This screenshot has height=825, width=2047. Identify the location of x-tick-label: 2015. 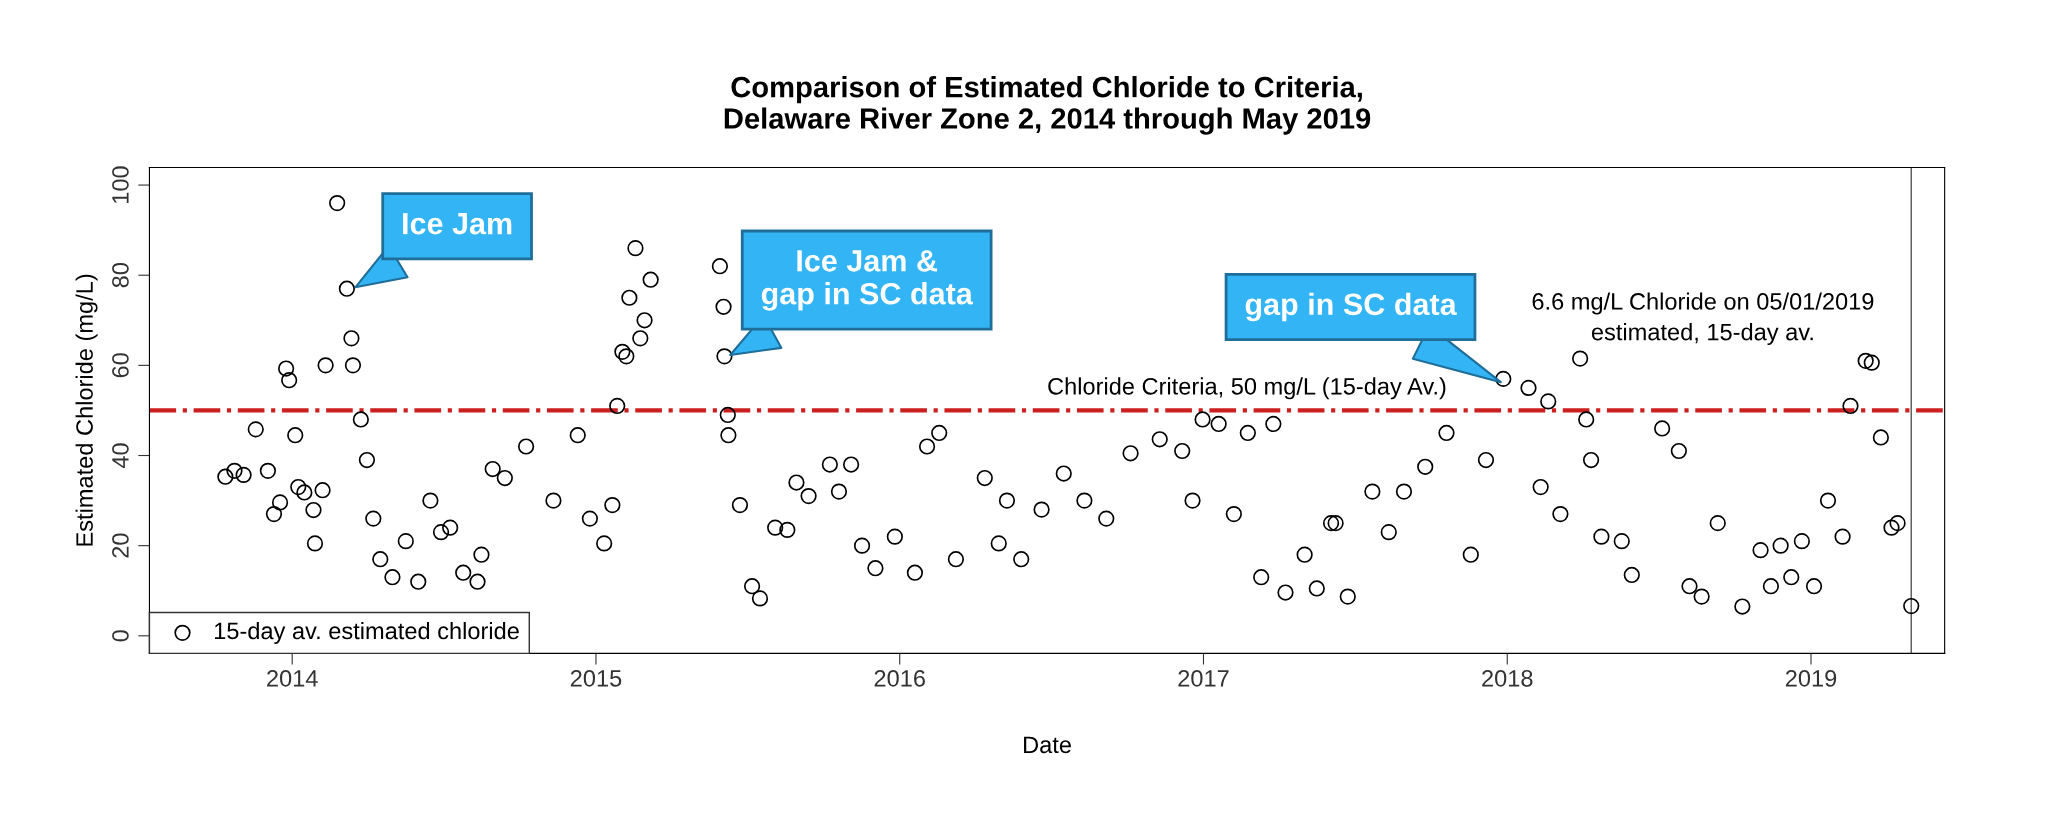
(596, 678).